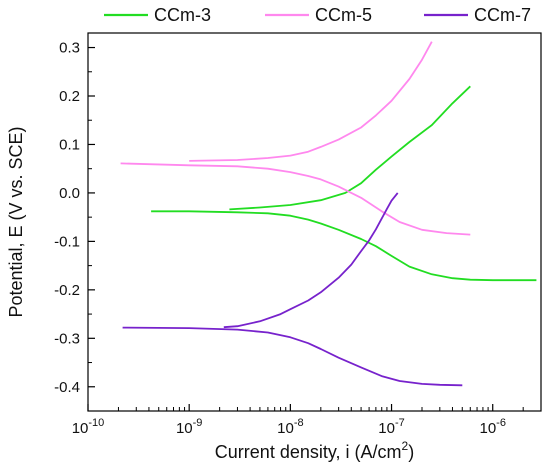 Image resolution: width=550 pixels, height=471 pixels. I want to click on y-tick-label: -0.4, so click(67, 387).